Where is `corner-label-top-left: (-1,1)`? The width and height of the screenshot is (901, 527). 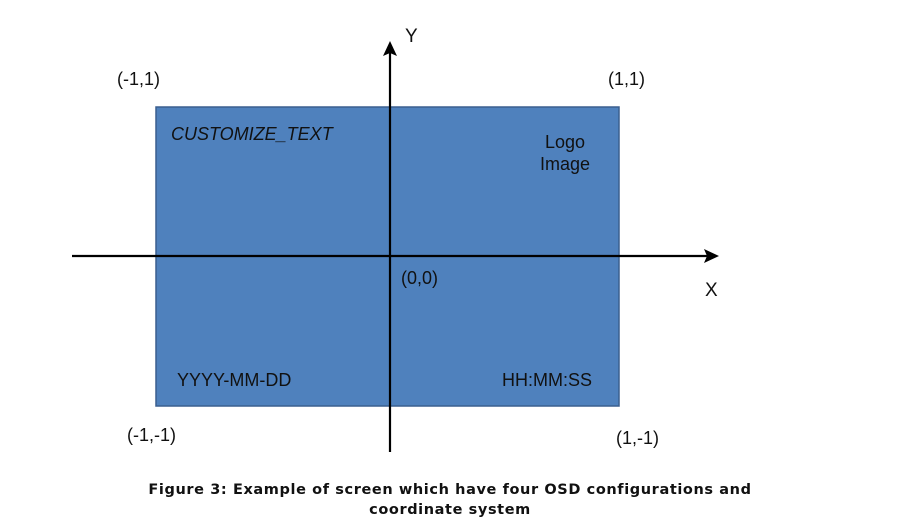 corner-label-top-left: (-1,1) is located at coordinates (139, 79).